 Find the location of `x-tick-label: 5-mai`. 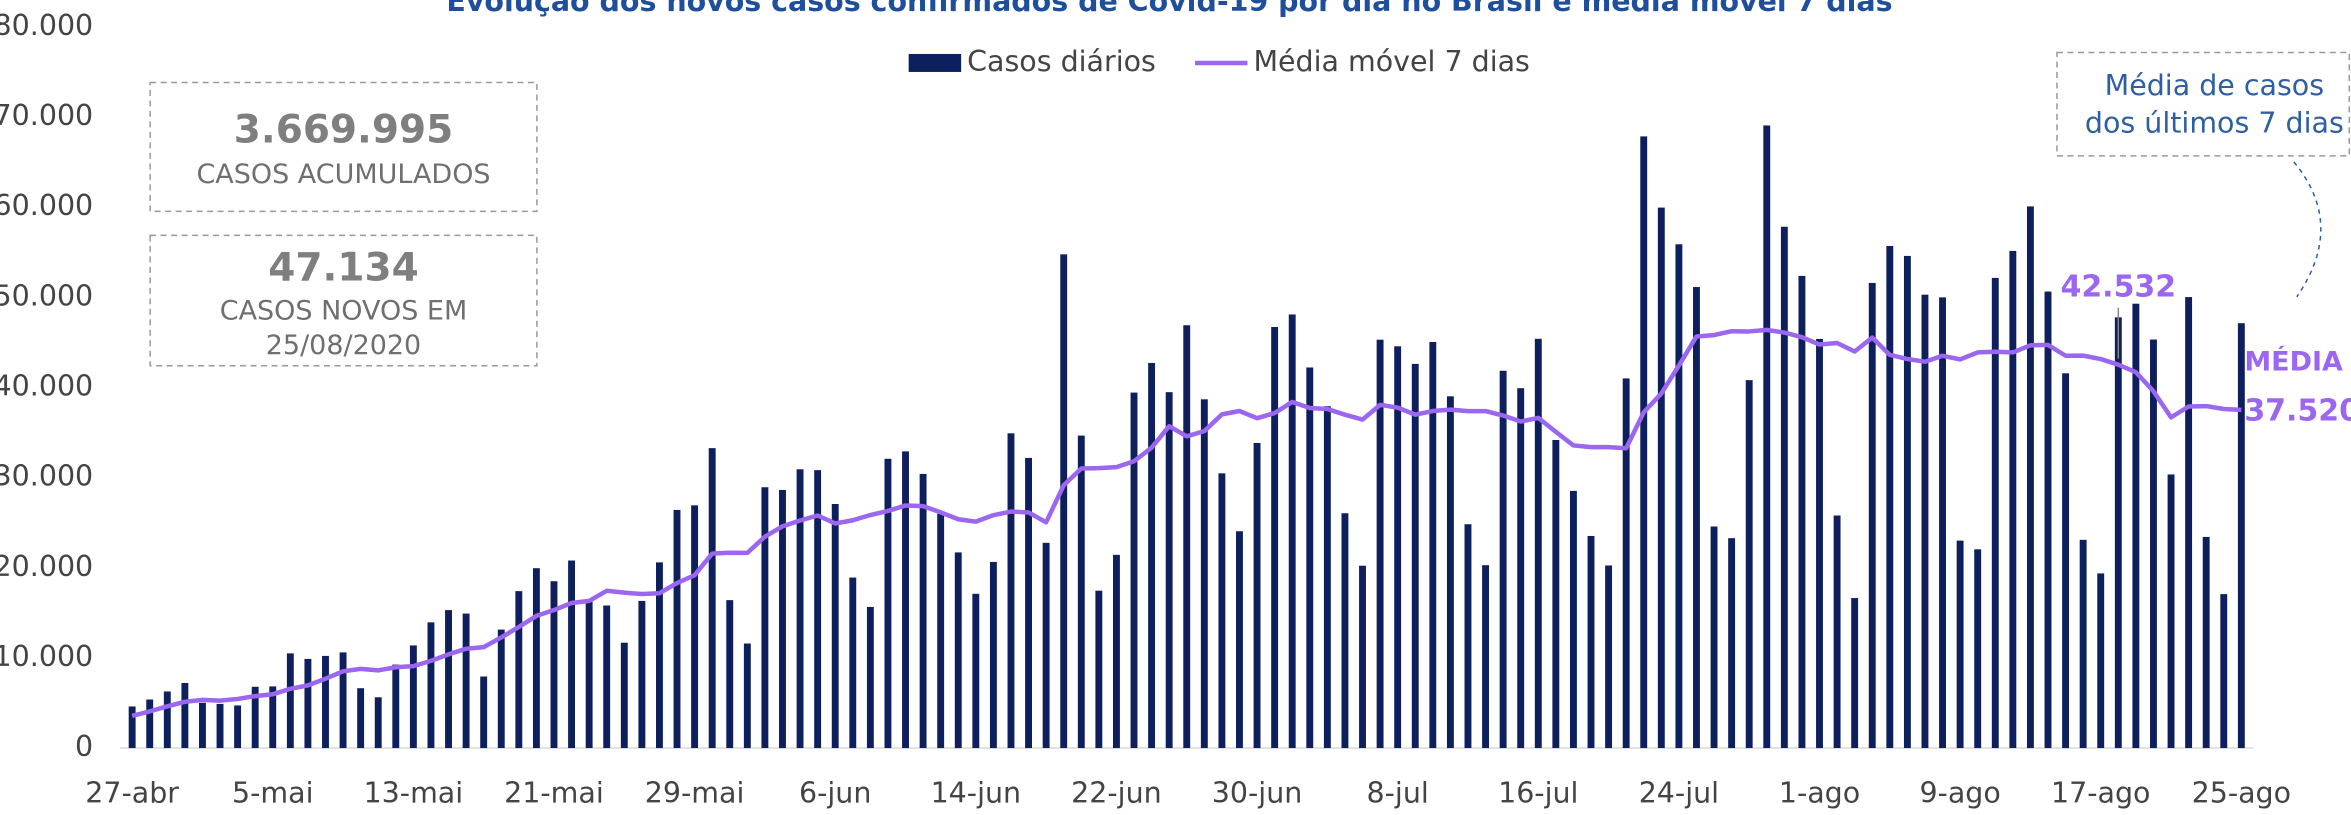

x-tick-label: 5-mai is located at coordinates (272, 793).